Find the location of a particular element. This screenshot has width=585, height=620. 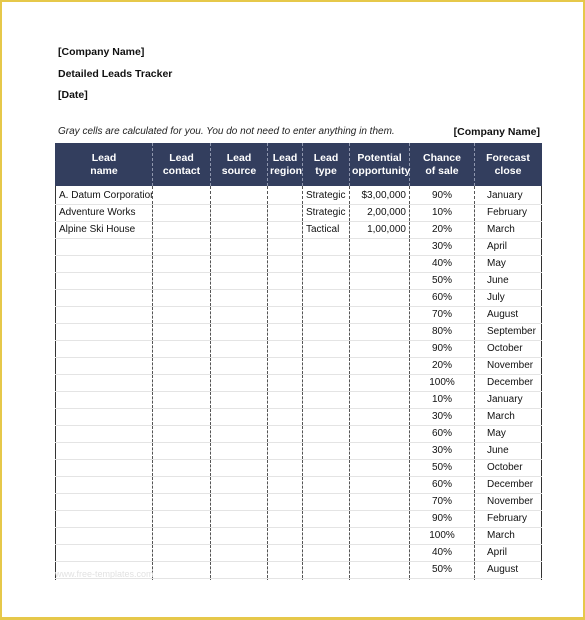

cell-forecast-close: May is located at coordinates (508, 264).